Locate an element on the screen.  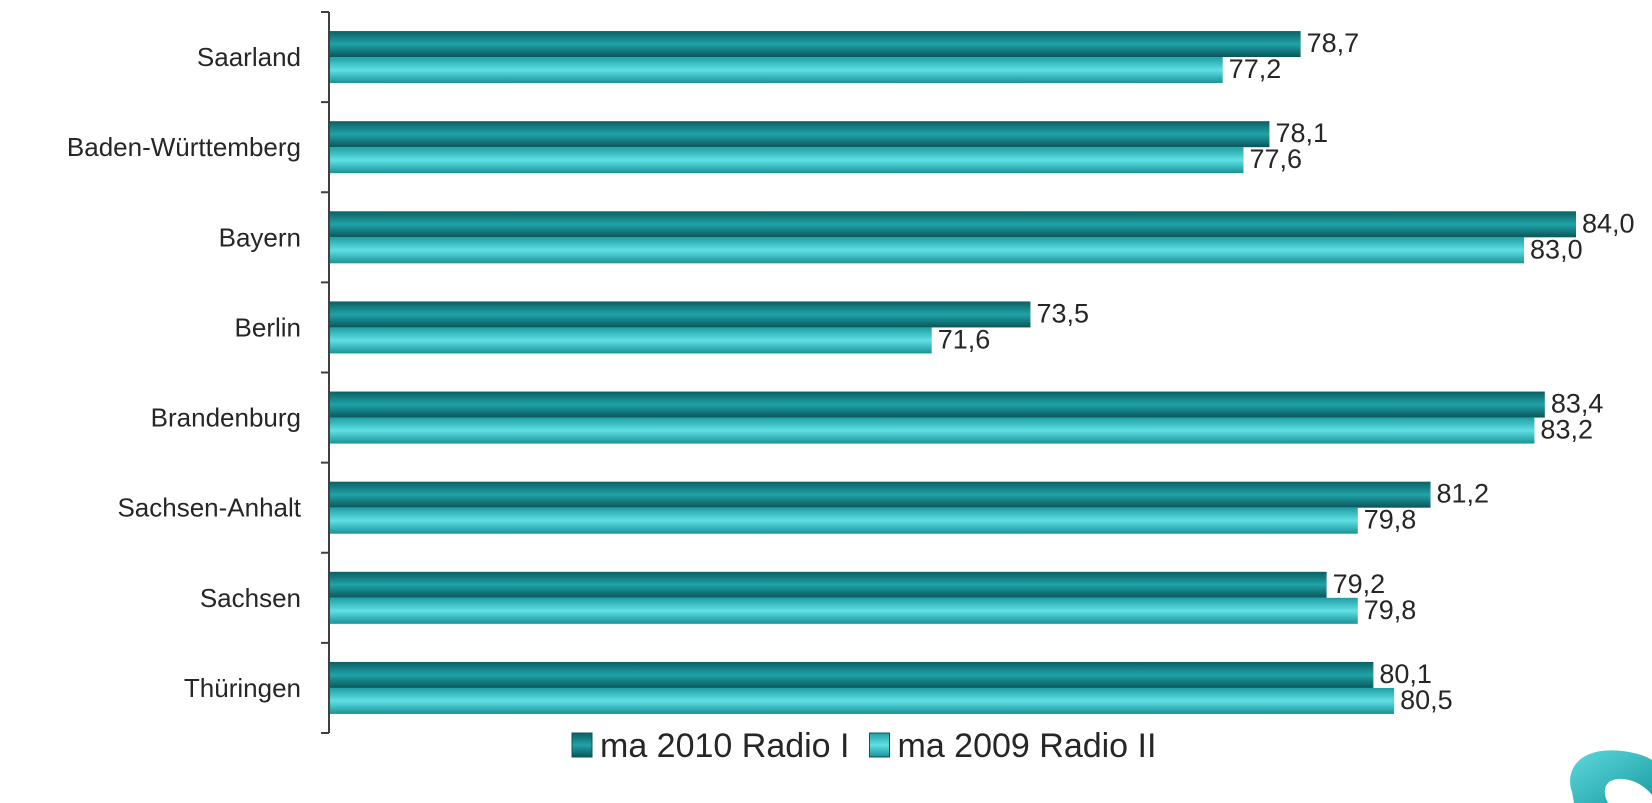
category-label: Sachsen is located at coordinates (250, 598).